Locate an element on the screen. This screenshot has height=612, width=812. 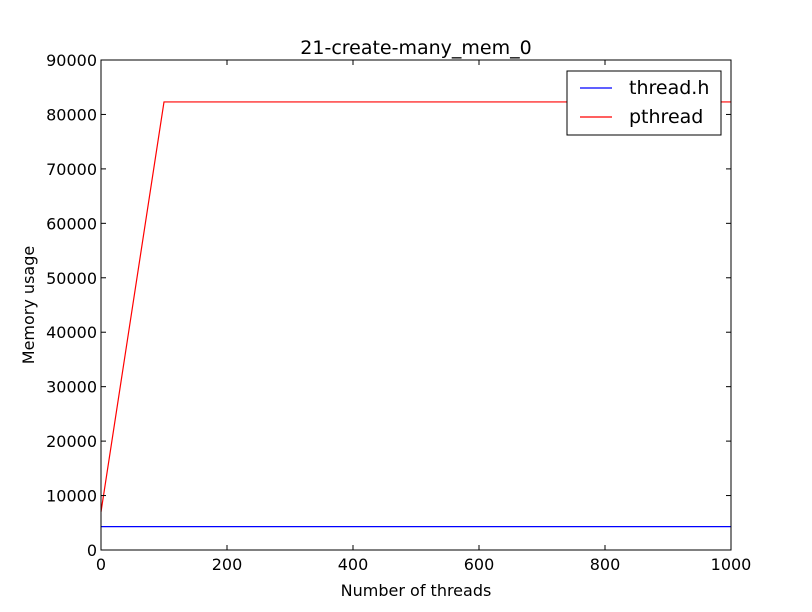
y-tick-label: 60000 is located at coordinates (71, 223).